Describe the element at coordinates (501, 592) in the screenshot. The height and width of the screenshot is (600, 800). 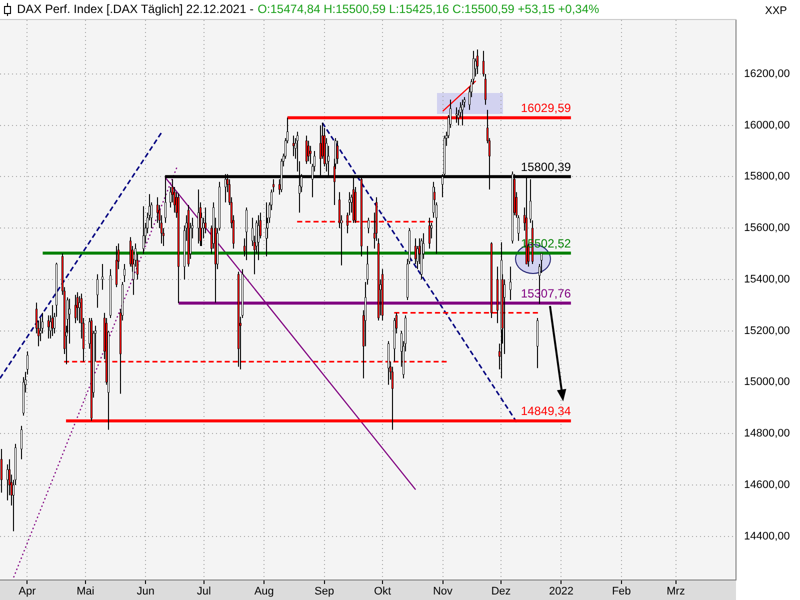
I see `x-tick-label: Dez` at that location.